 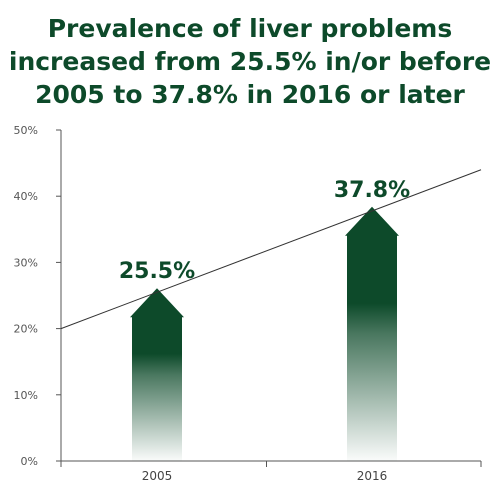 I want to click on y-tick-label: 40%, so click(x=26, y=196).